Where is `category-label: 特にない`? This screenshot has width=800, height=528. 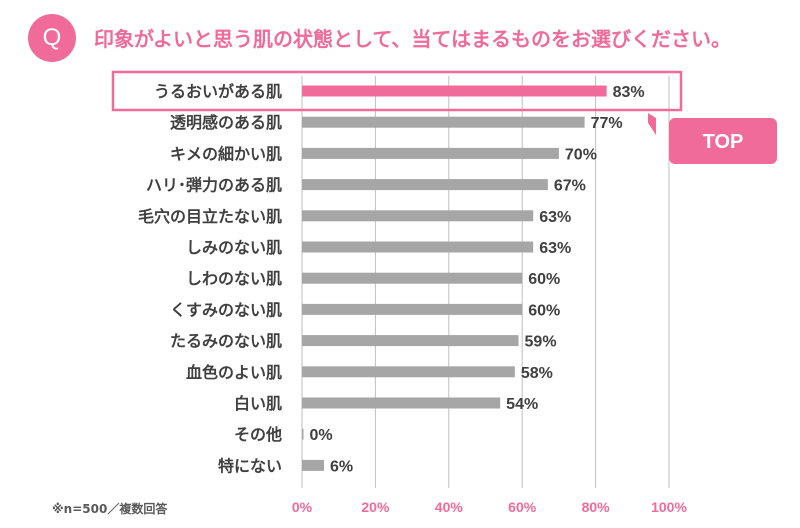
category-label: 特にない is located at coordinates (250, 465).